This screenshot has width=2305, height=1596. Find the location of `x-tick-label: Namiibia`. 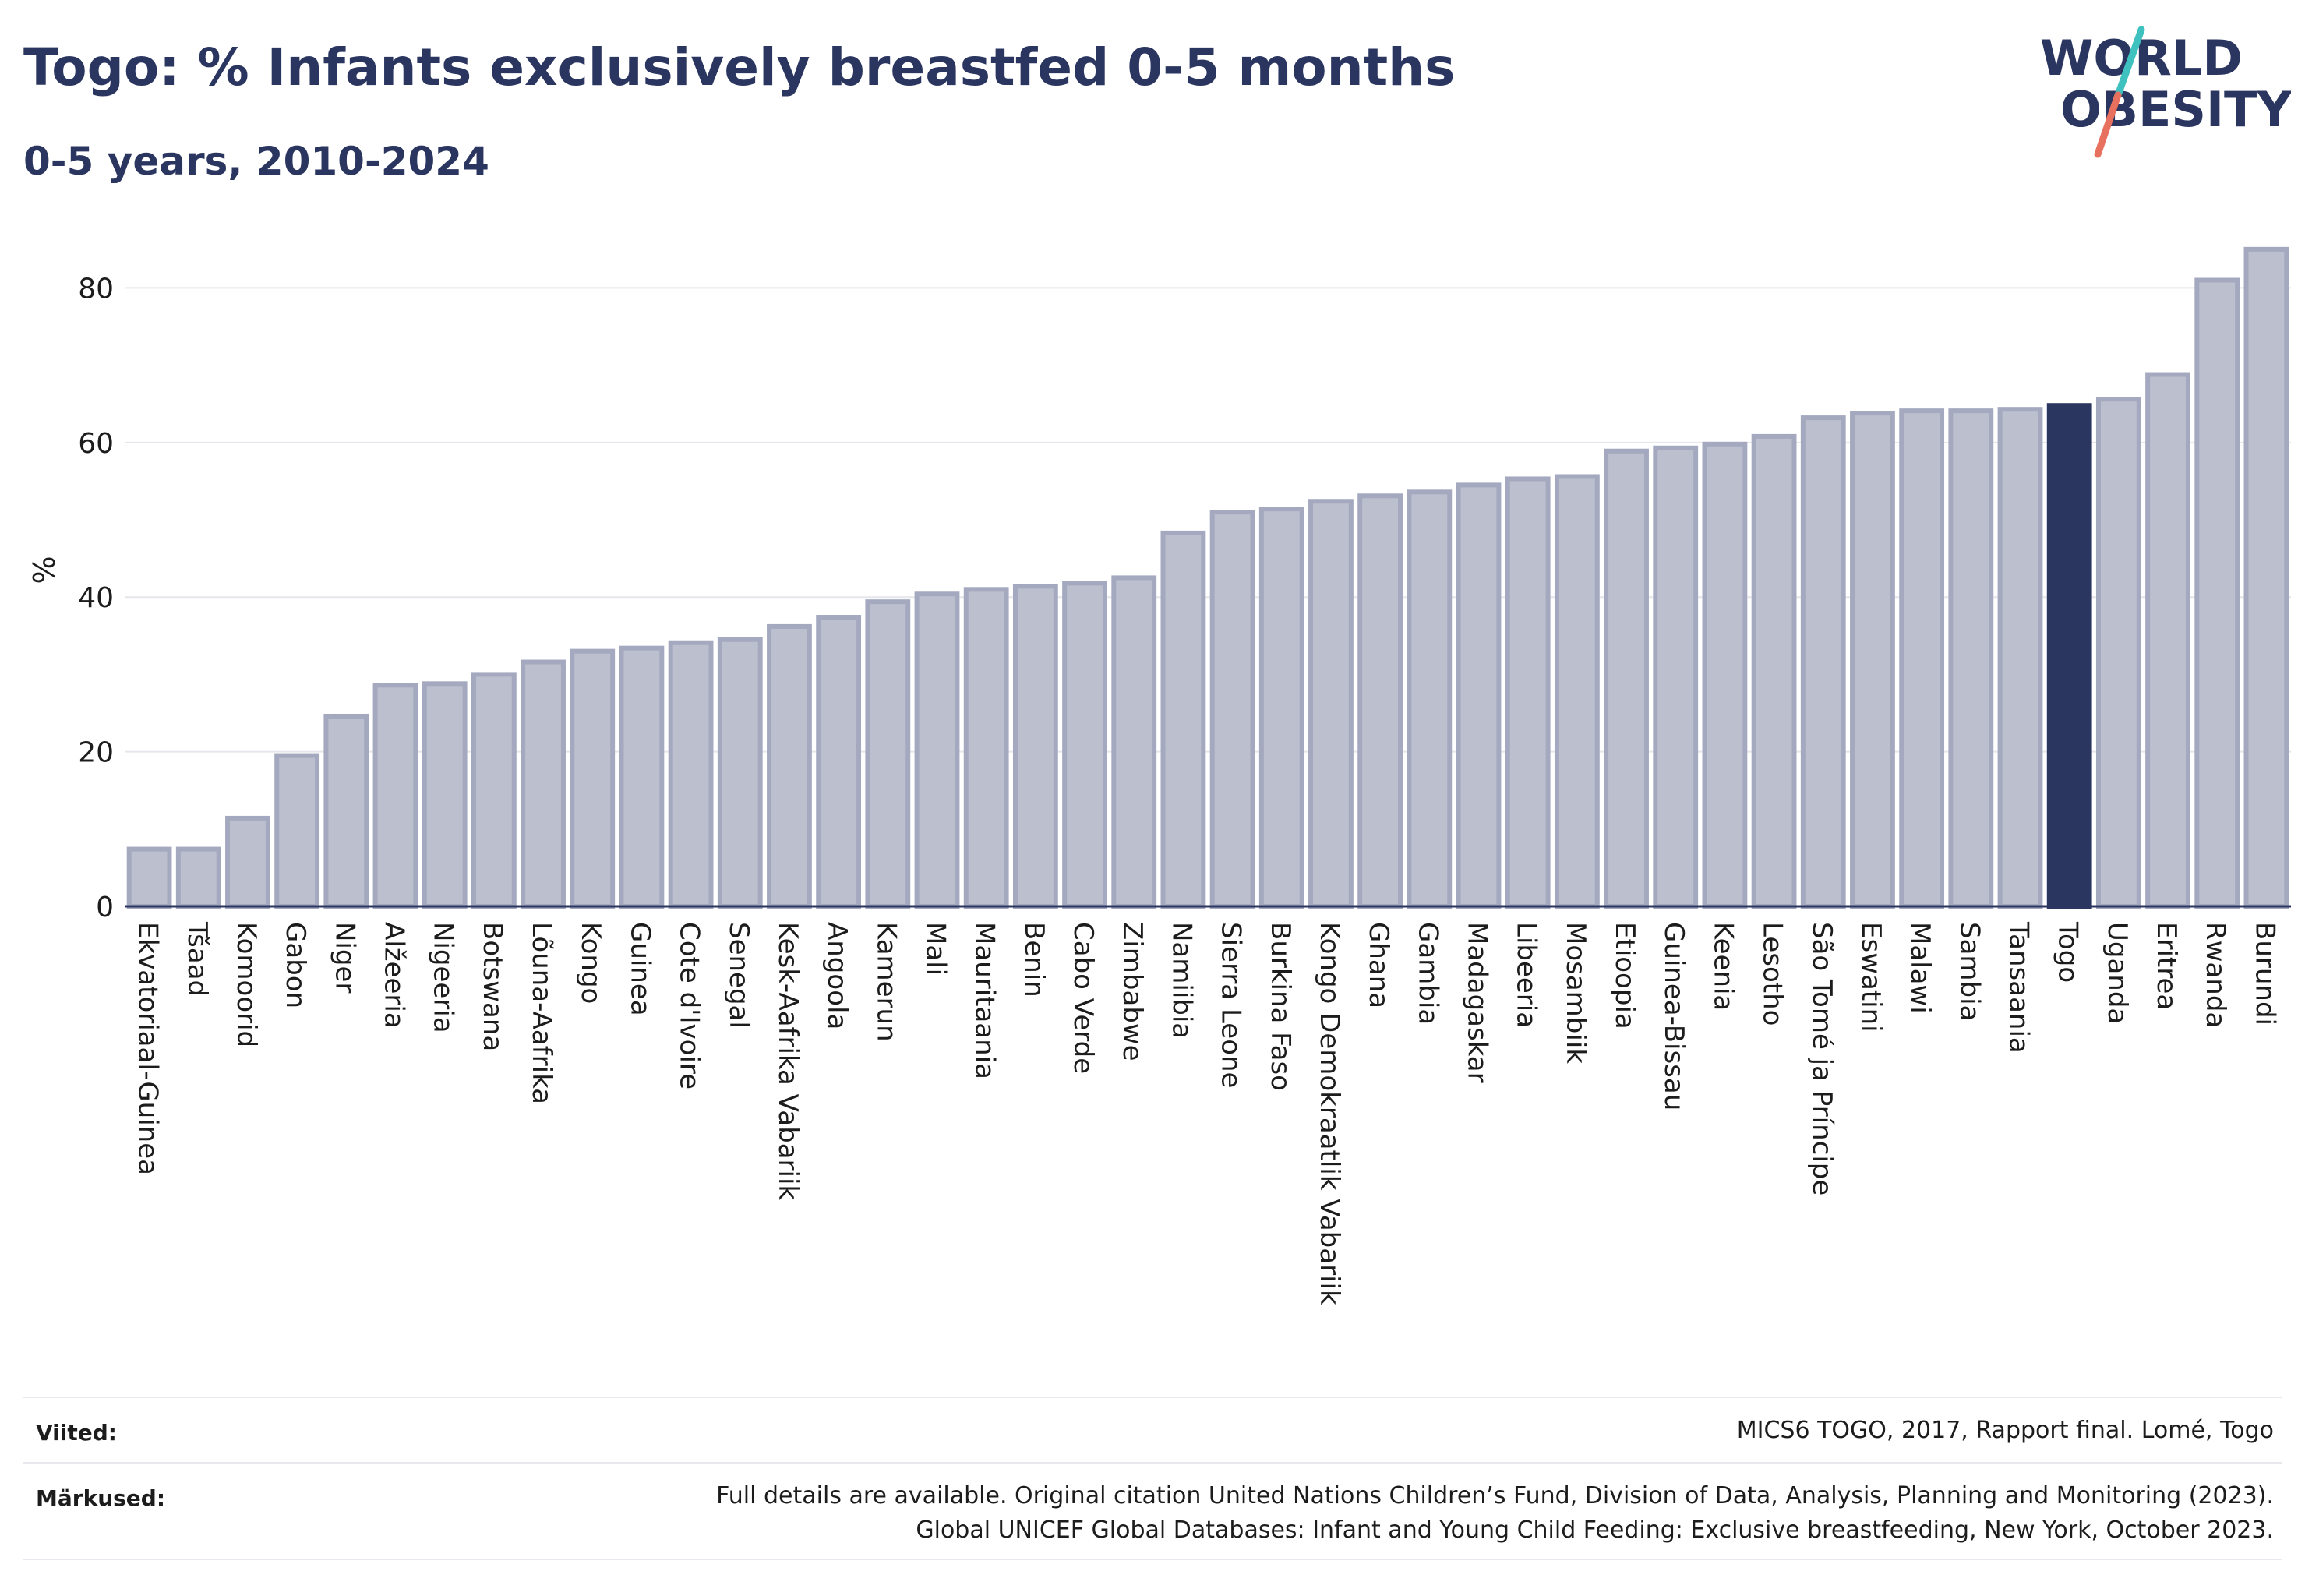

x-tick-label: Namiibia is located at coordinates (1181, 980).